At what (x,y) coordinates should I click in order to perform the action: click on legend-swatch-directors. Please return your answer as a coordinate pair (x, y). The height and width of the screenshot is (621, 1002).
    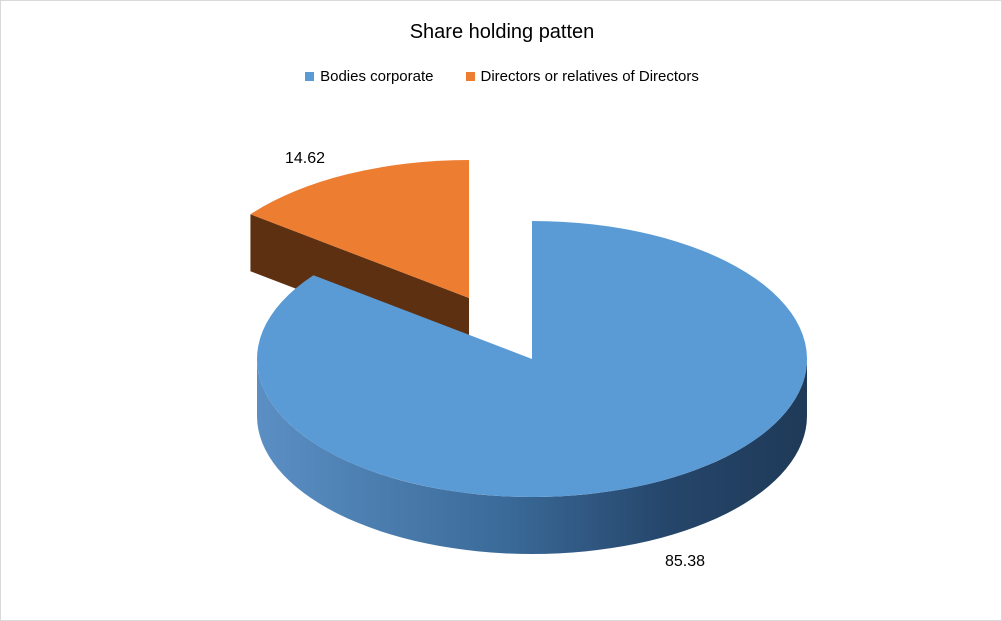
    Looking at the image, I should click on (470, 76).